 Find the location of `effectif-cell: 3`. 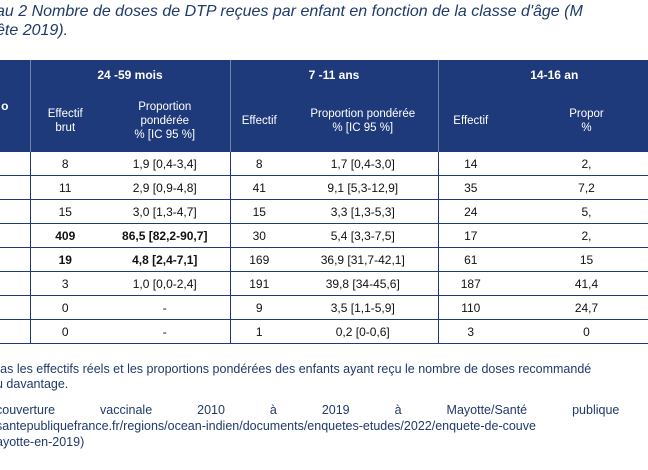

effectif-cell: 3 is located at coordinates (470, 331).